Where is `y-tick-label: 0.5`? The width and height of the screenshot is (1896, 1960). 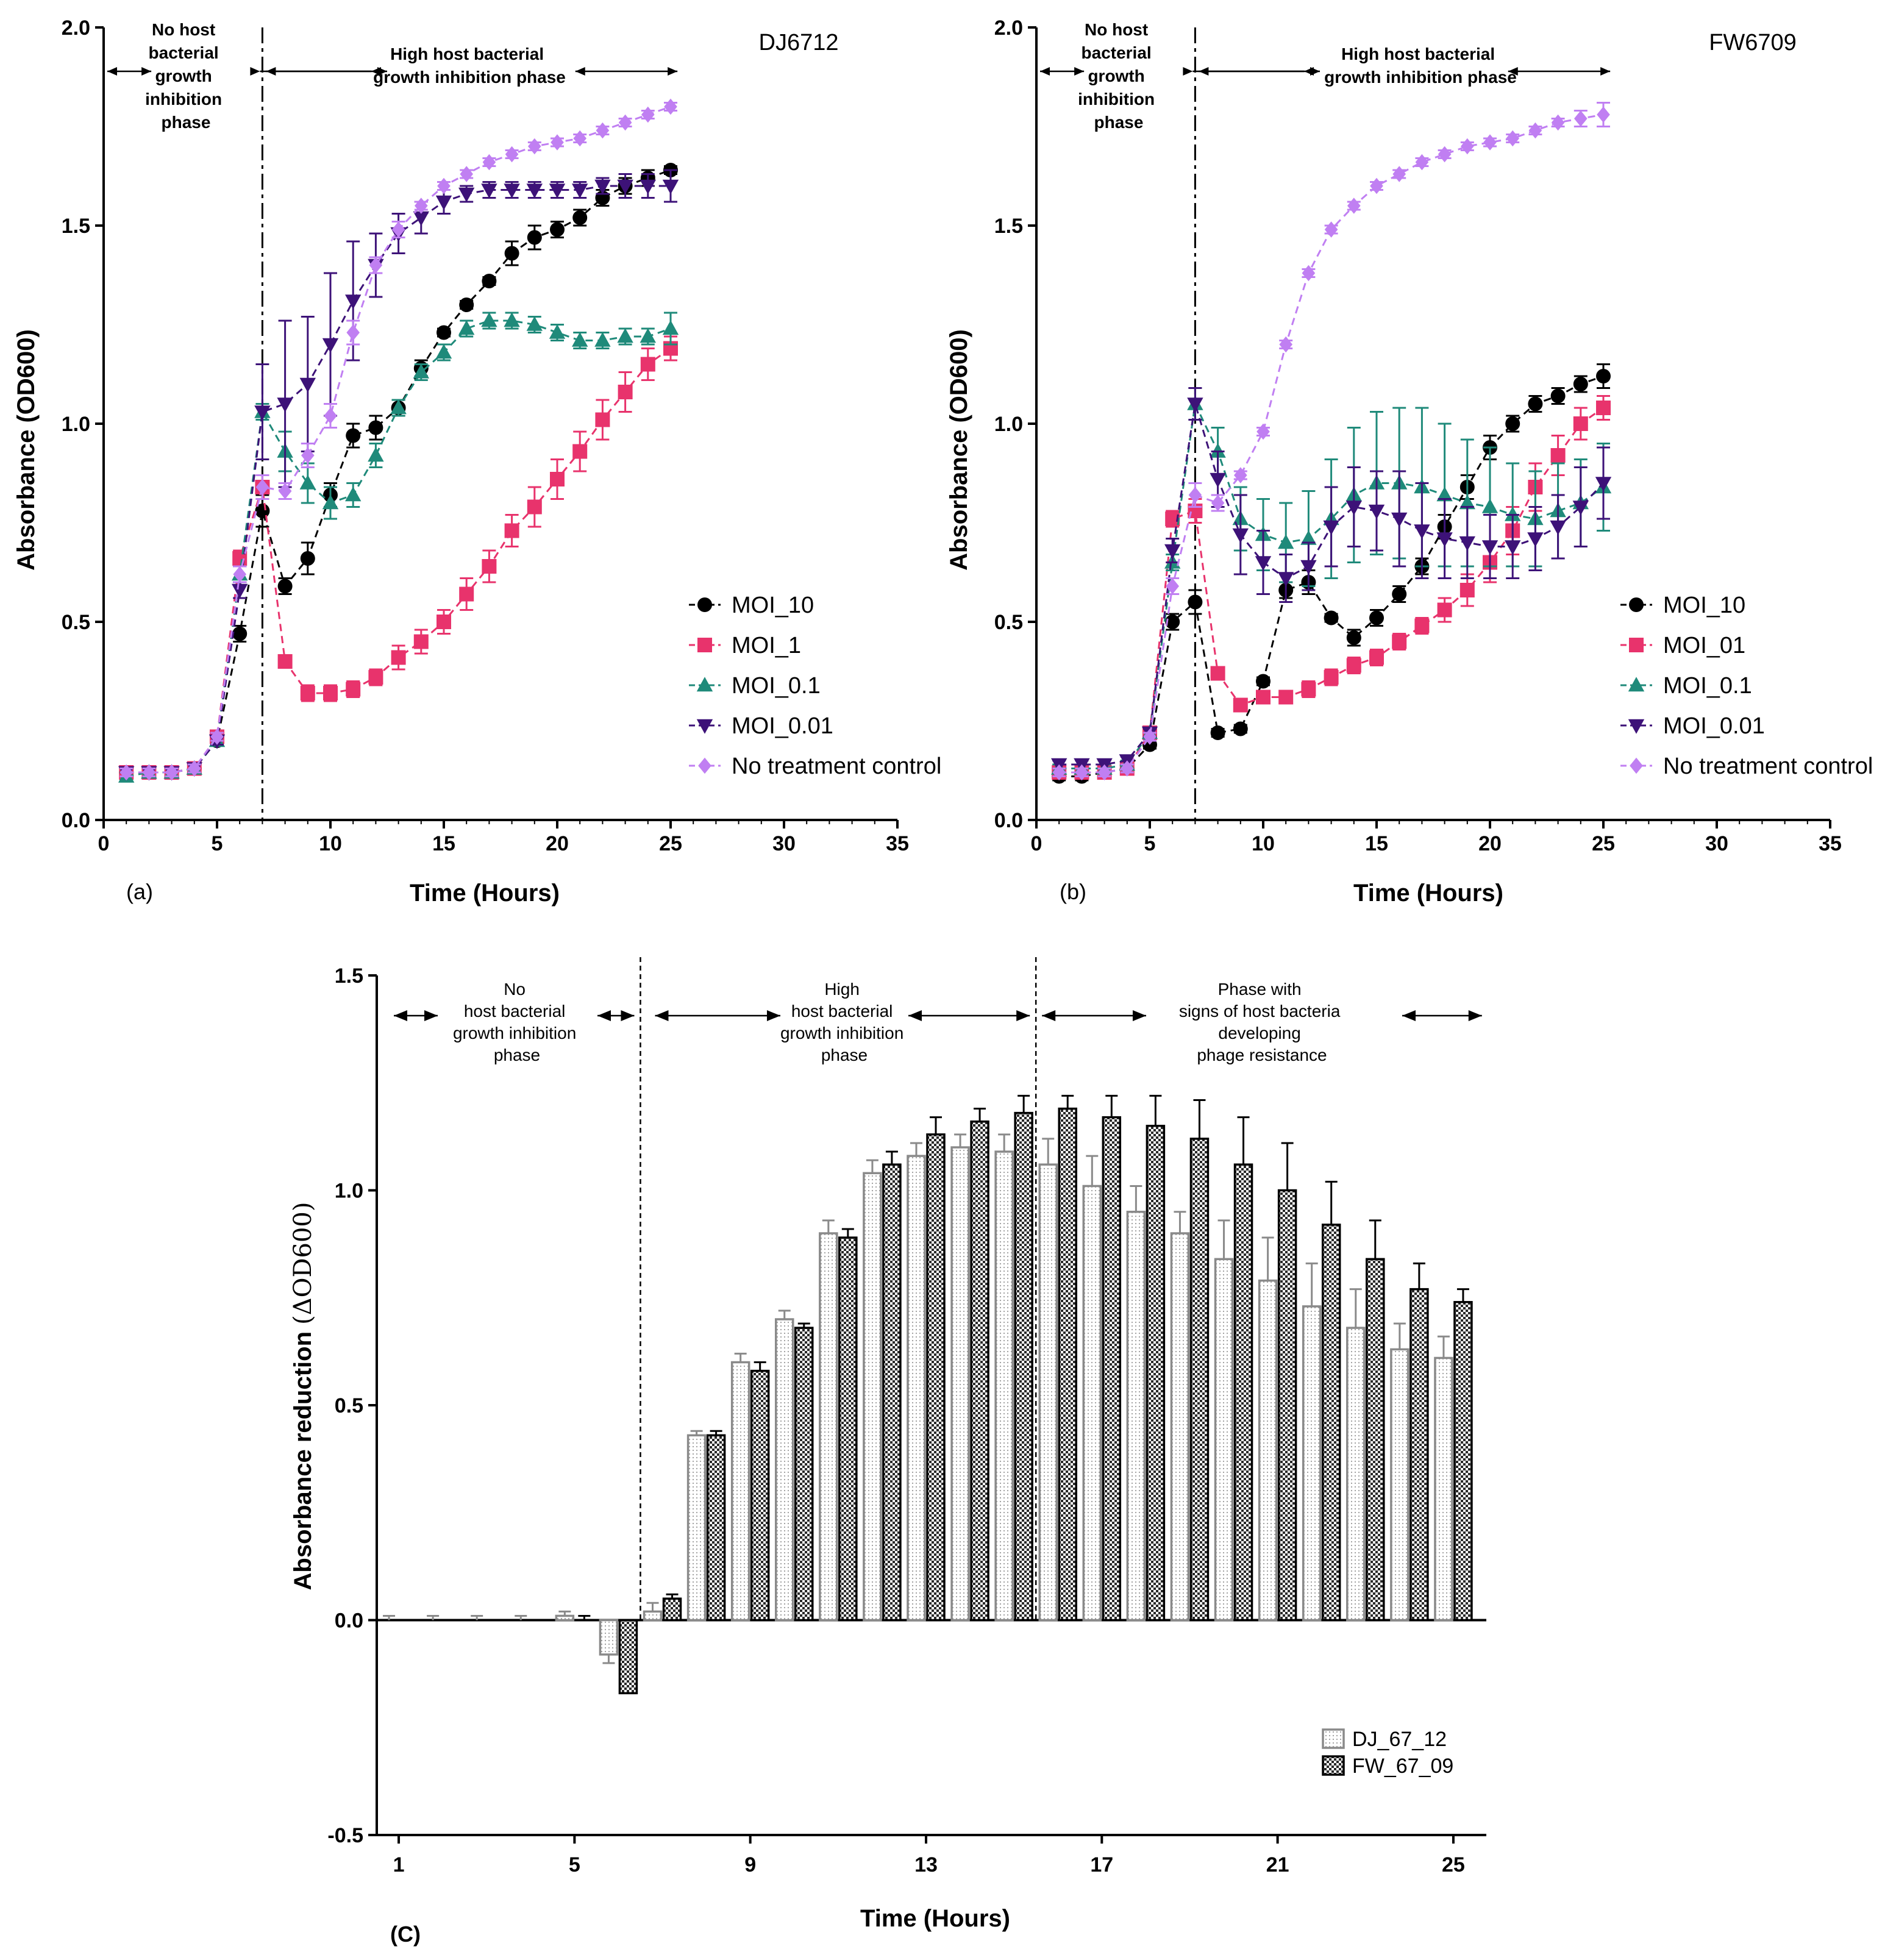 y-tick-label: 0.5 is located at coordinates (349, 1406).